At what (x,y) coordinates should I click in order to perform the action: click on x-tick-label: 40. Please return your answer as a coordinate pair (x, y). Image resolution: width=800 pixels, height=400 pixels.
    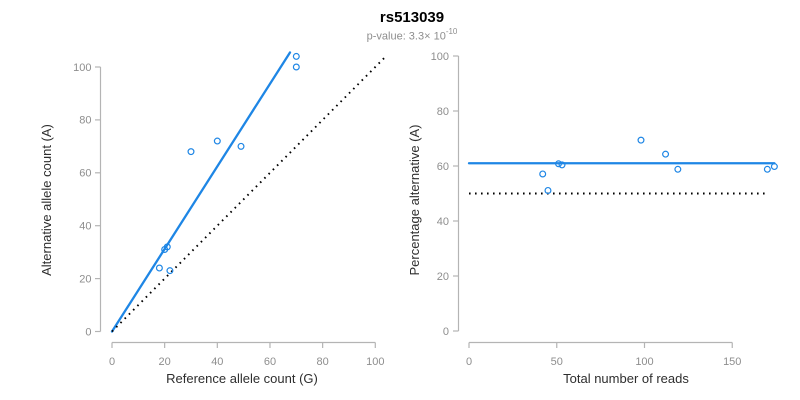
    Looking at the image, I should click on (217, 362).